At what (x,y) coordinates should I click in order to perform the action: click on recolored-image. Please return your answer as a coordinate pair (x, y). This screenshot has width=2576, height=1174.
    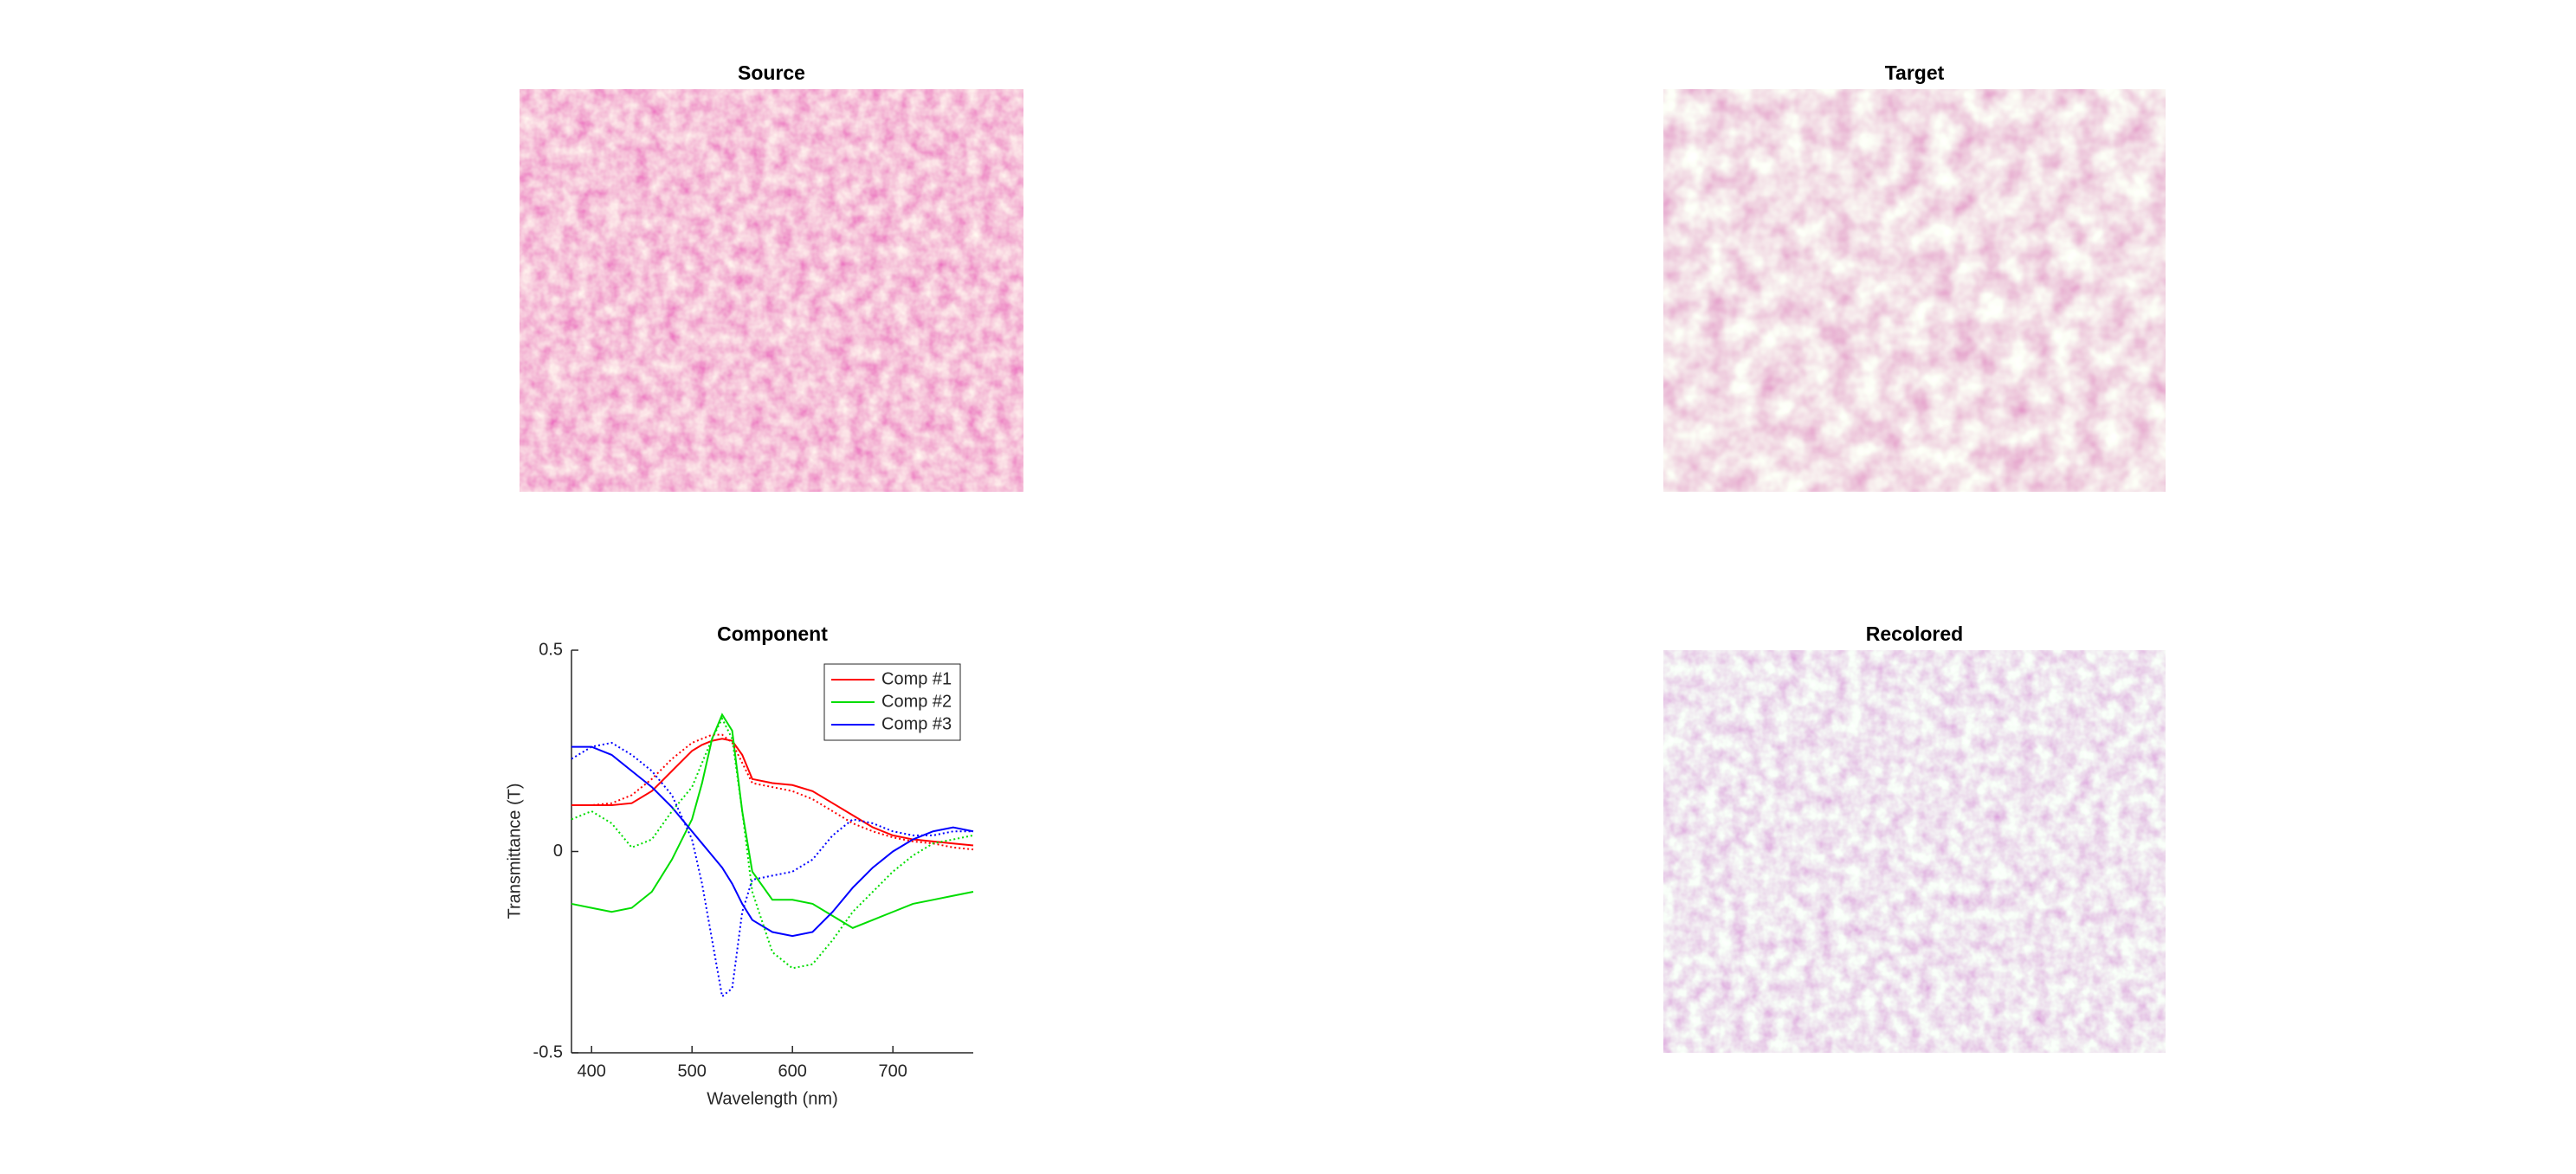
    Looking at the image, I should click on (1914, 851).